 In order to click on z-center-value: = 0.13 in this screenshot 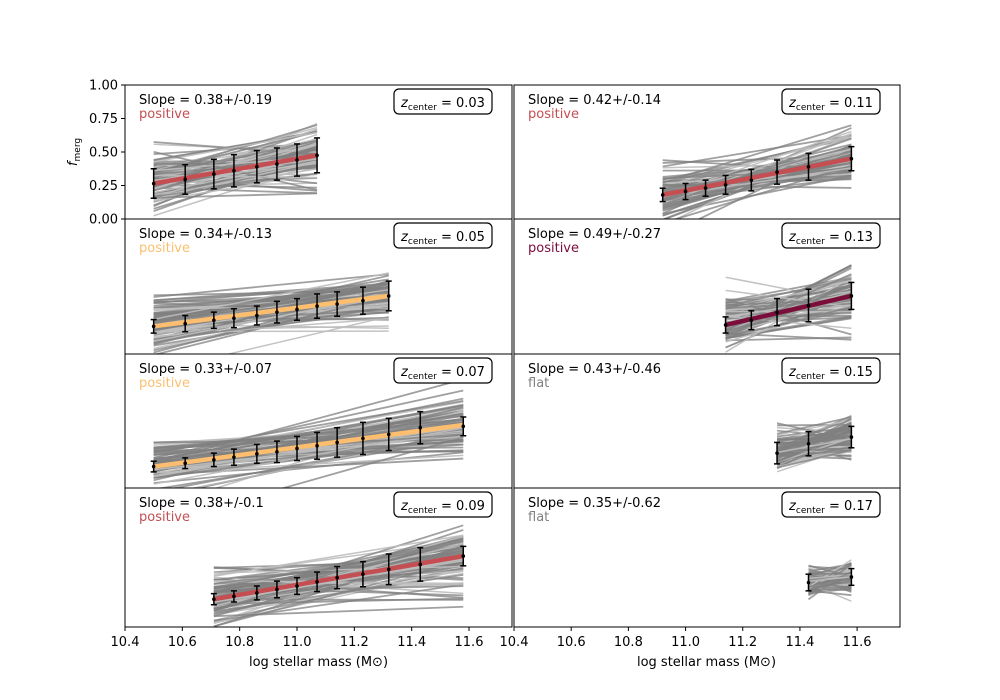, I will do `click(849, 237)`.